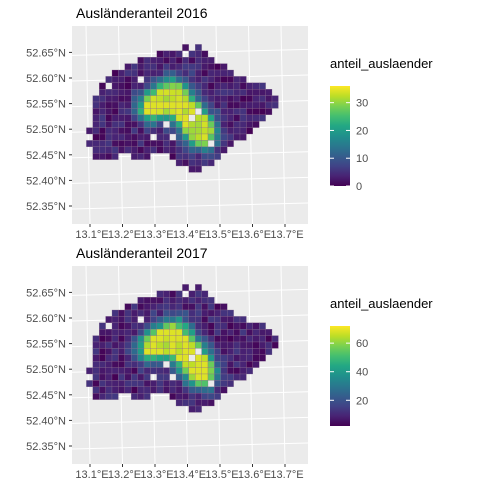  What do you see at coordinates (362, 131) in the screenshot?
I see `legend-tick-label: 20` at bounding box center [362, 131].